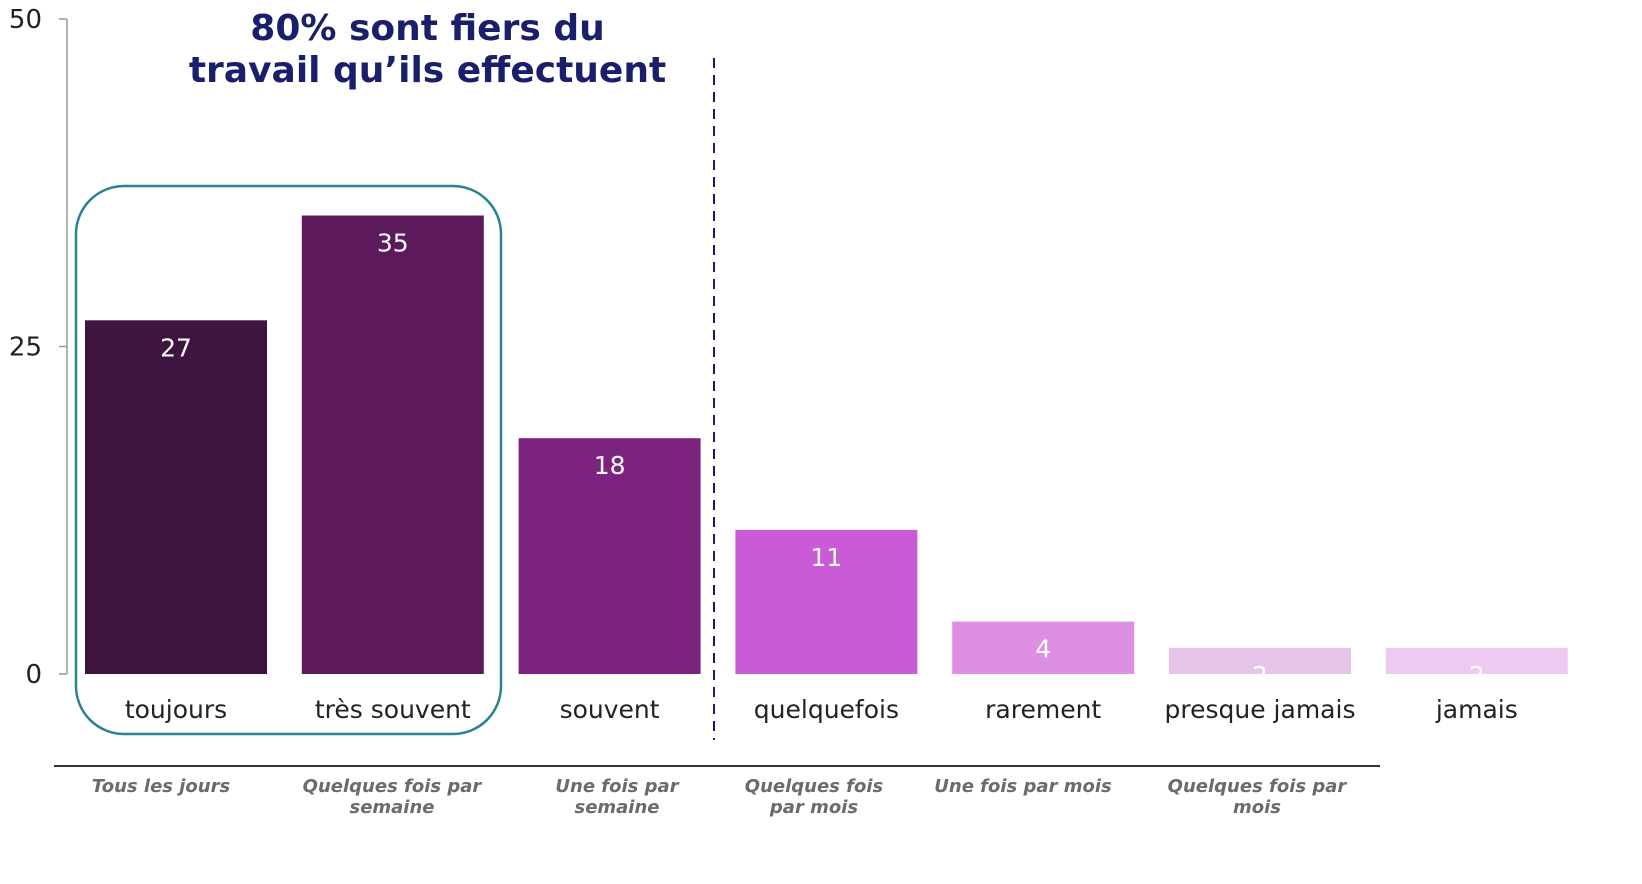 The height and width of the screenshot is (884, 1642). I want to click on frequency-label-2: Quelques fois par semaine, so click(392, 797).